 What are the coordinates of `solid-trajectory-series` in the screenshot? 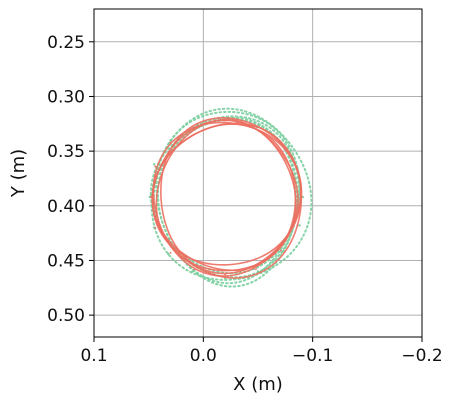 It's located at (226, 198).